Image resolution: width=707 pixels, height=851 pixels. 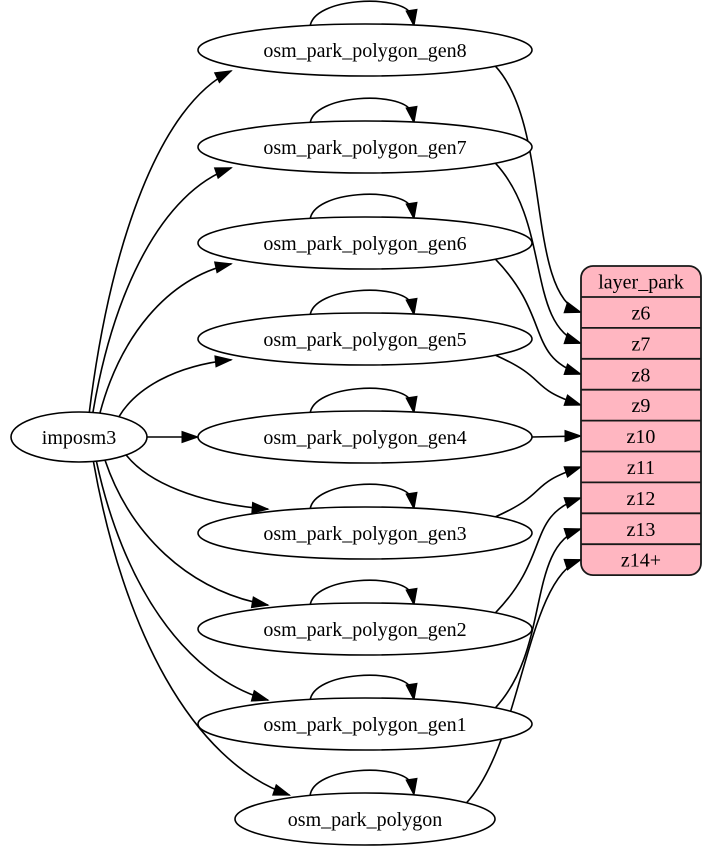 I want to click on edge-osm_park_polygon_gen1-to-osm_park_polygon_gen1-path, so click(x=360, y=688).